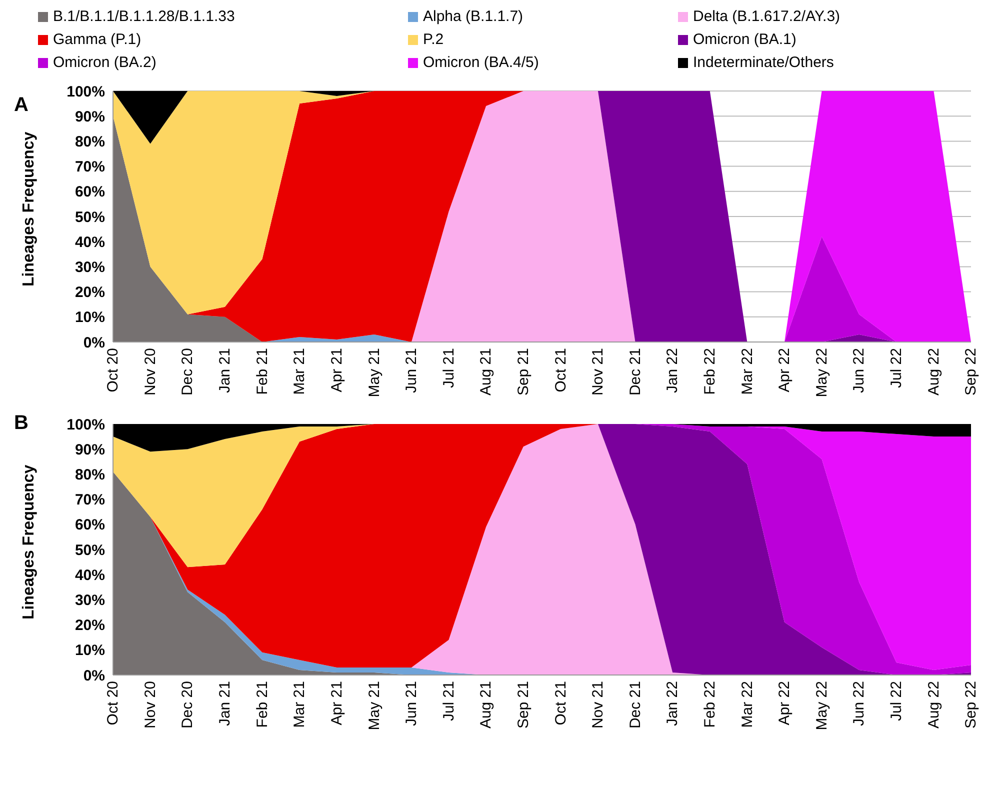  What do you see at coordinates (473, 16) in the screenshot?
I see `legend-label: Alpha (B.1.1.7)` at bounding box center [473, 16].